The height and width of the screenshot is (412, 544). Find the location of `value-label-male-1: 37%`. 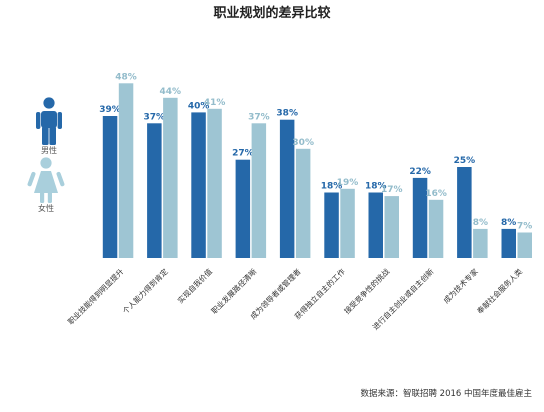

value-label-male-1: 37% is located at coordinates (155, 117).